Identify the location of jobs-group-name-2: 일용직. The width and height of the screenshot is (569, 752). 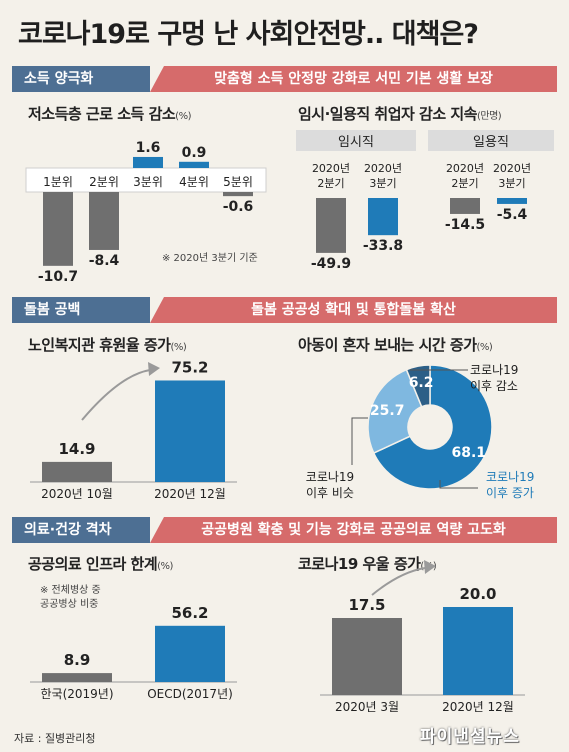
(491, 142).